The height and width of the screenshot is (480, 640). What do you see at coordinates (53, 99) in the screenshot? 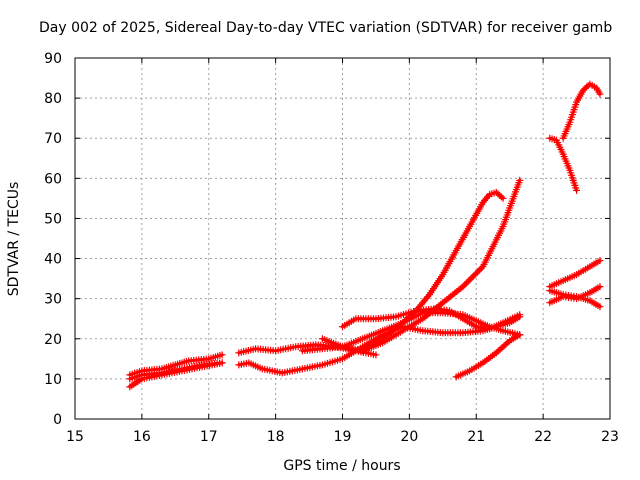
I see `y-tick-label: 80` at bounding box center [53, 99].